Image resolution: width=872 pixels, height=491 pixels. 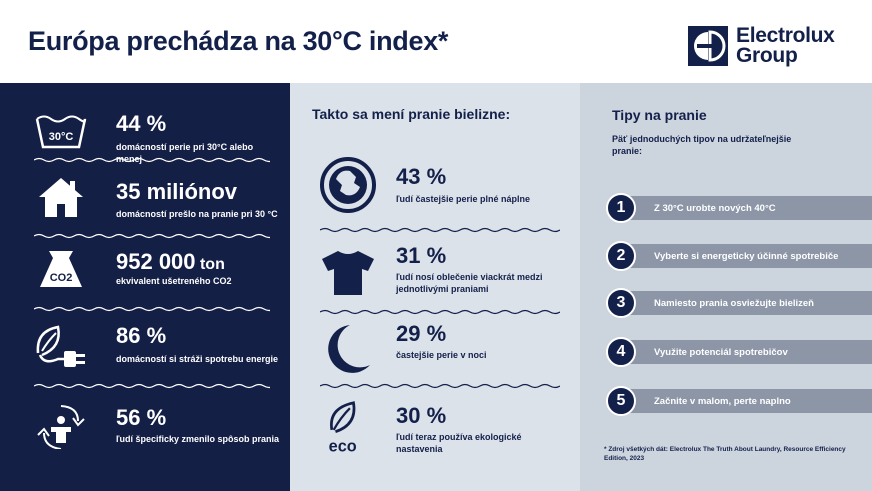 What do you see at coordinates (621, 256) in the screenshot?
I see `tip-number: 2` at bounding box center [621, 256].